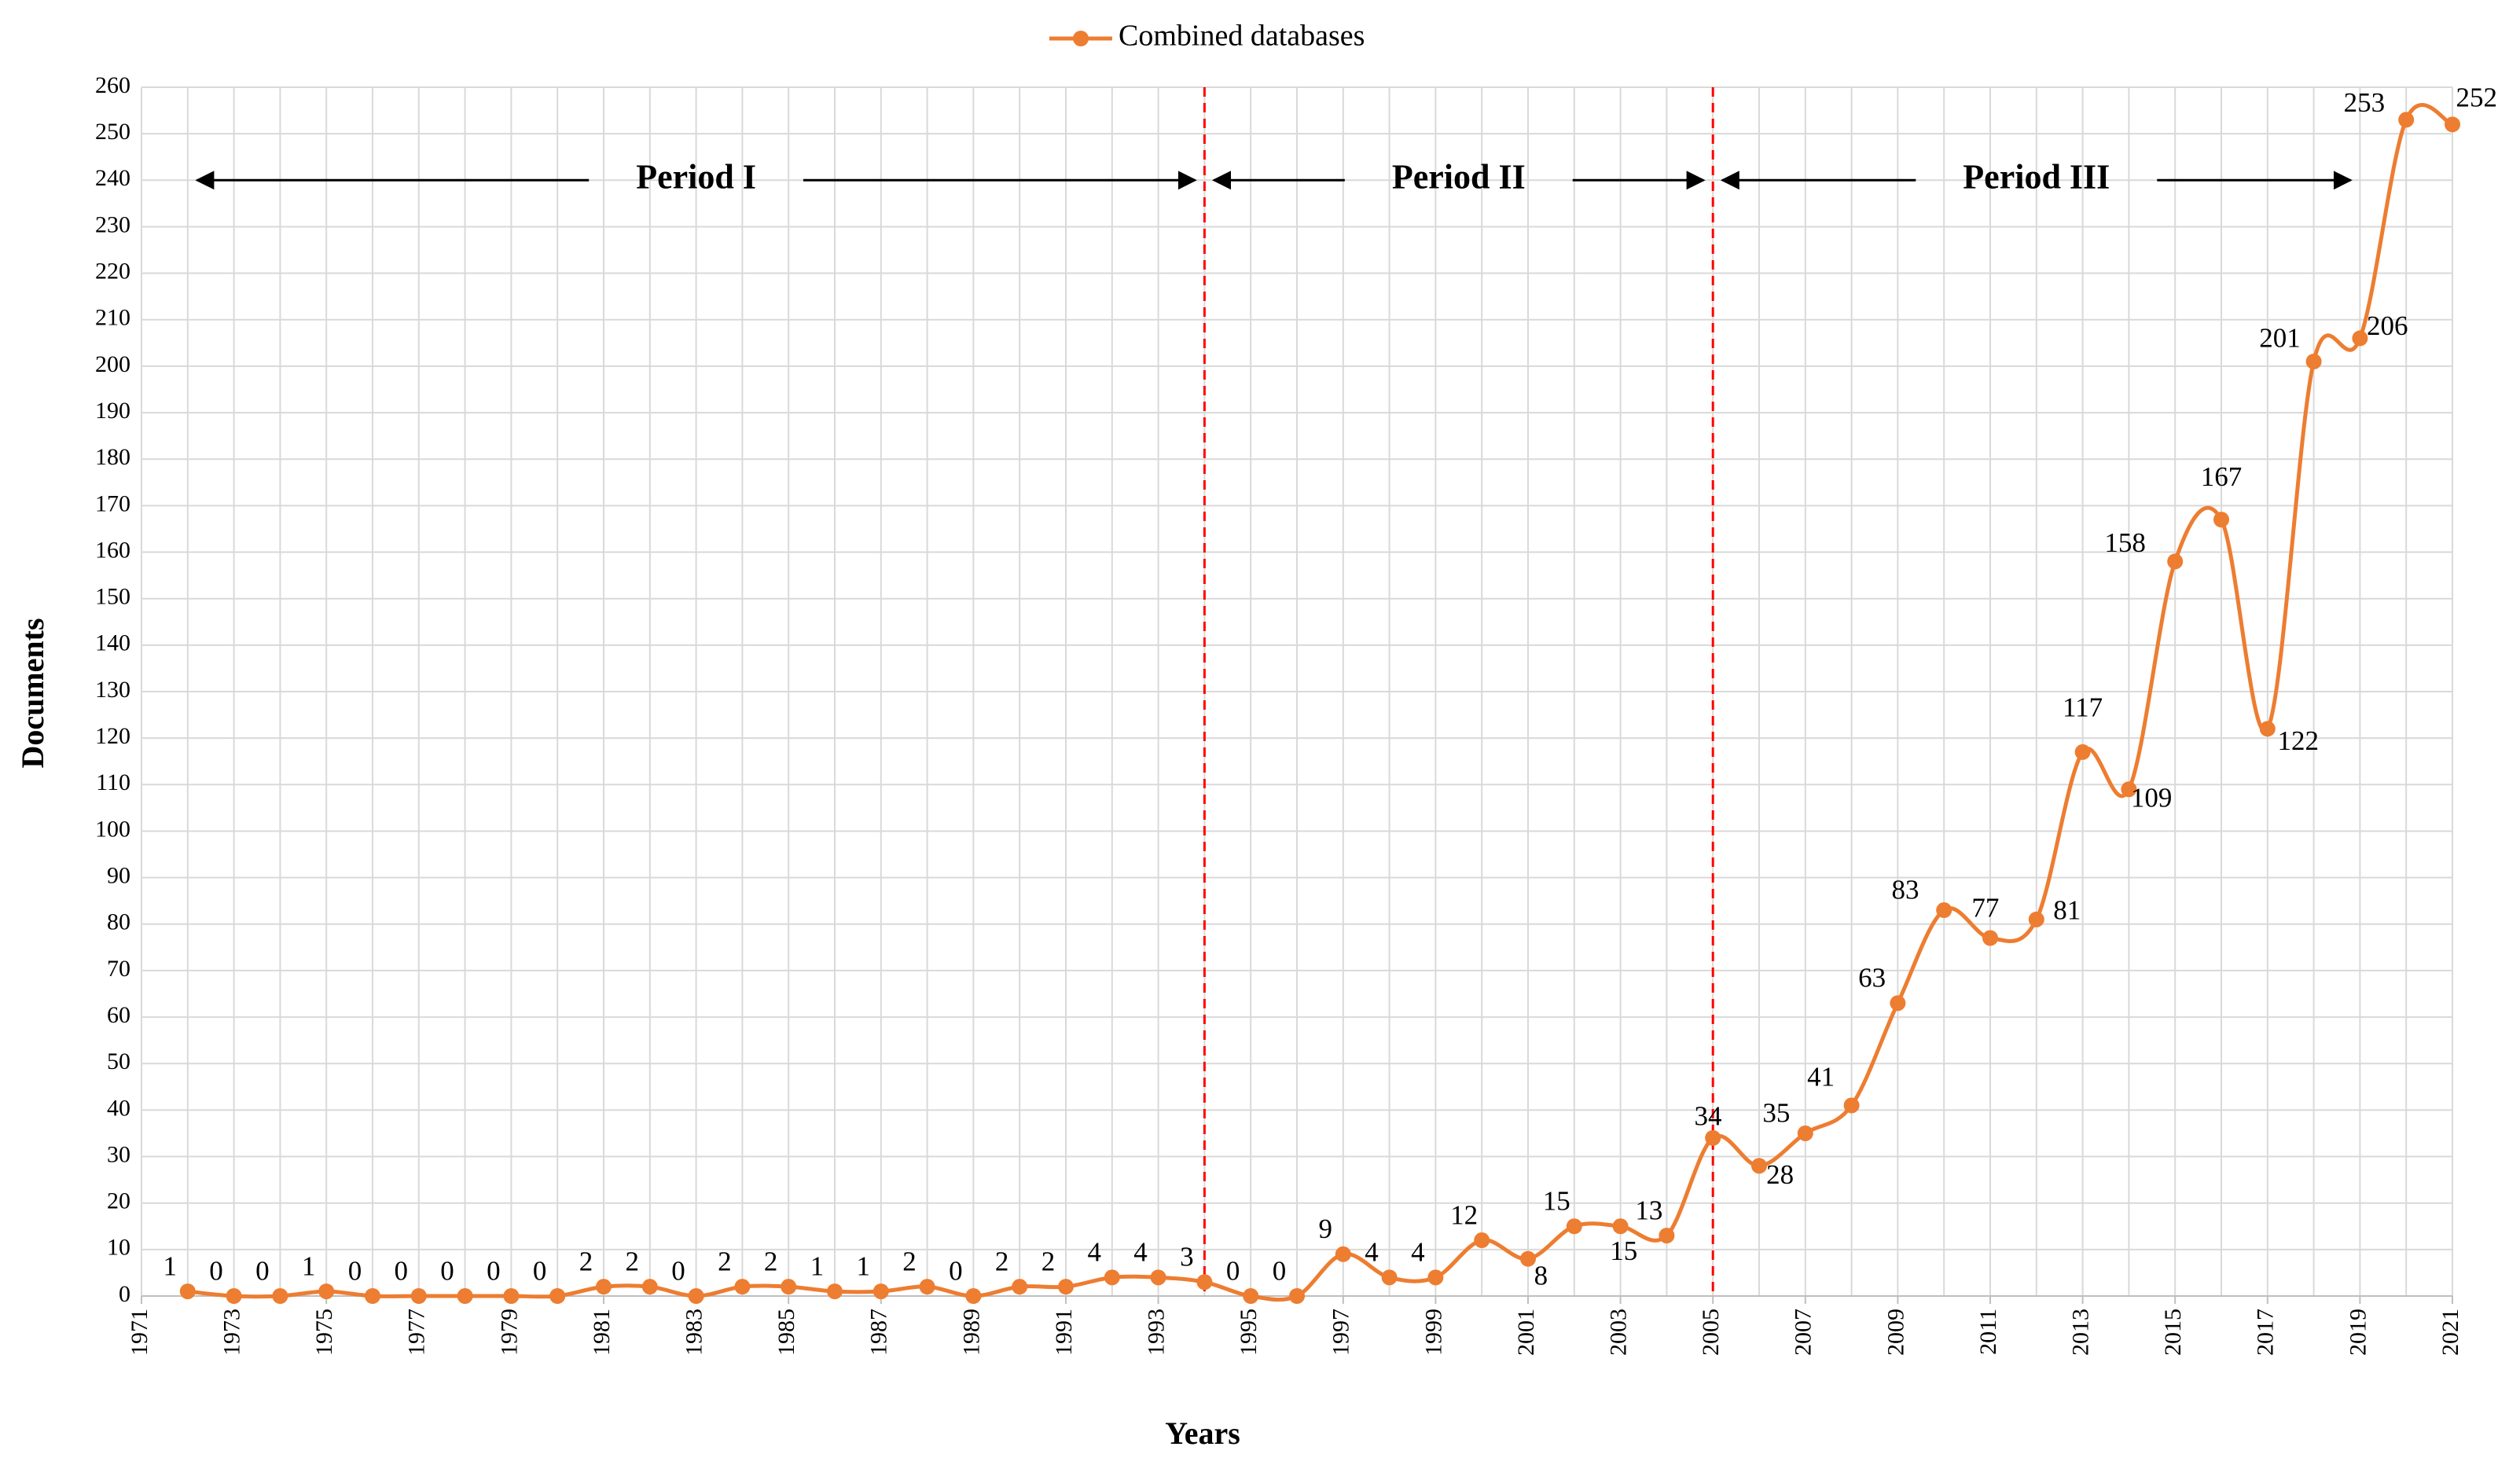 The image size is (2520, 1476). Describe the element at coordinates (1526, 1332) in the screenshot. I see `x-tick-label: 2001` at that location.